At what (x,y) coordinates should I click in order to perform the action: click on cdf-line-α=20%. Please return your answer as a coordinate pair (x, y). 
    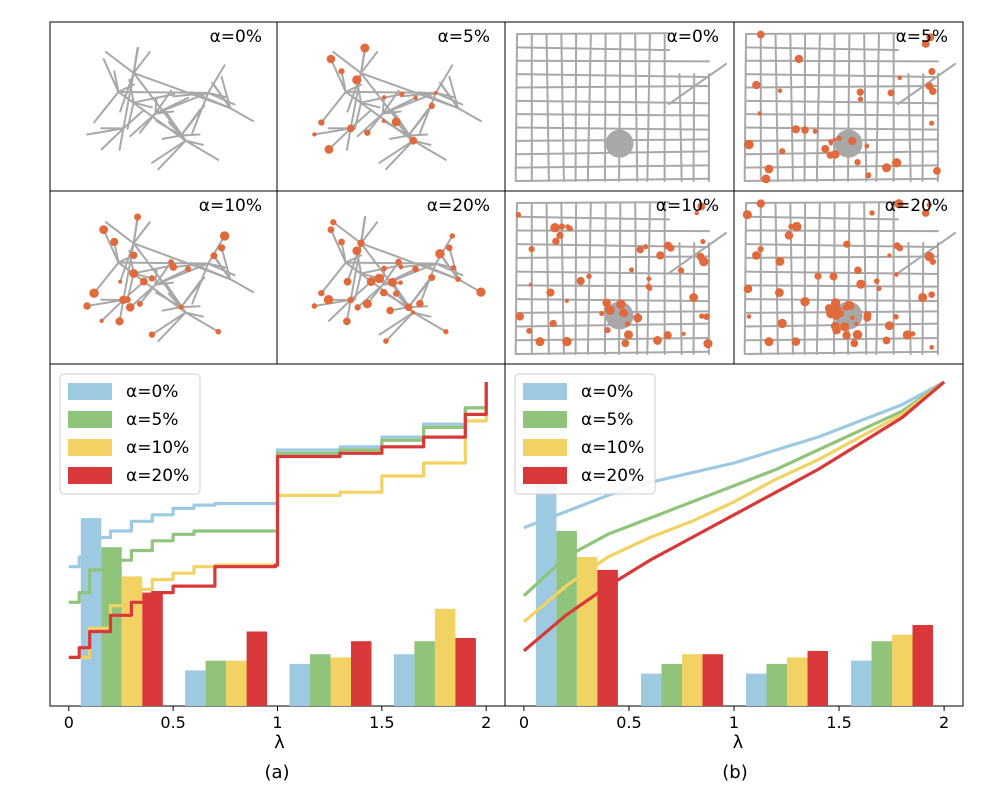
    Looking at the image, I should click on (734, 516).